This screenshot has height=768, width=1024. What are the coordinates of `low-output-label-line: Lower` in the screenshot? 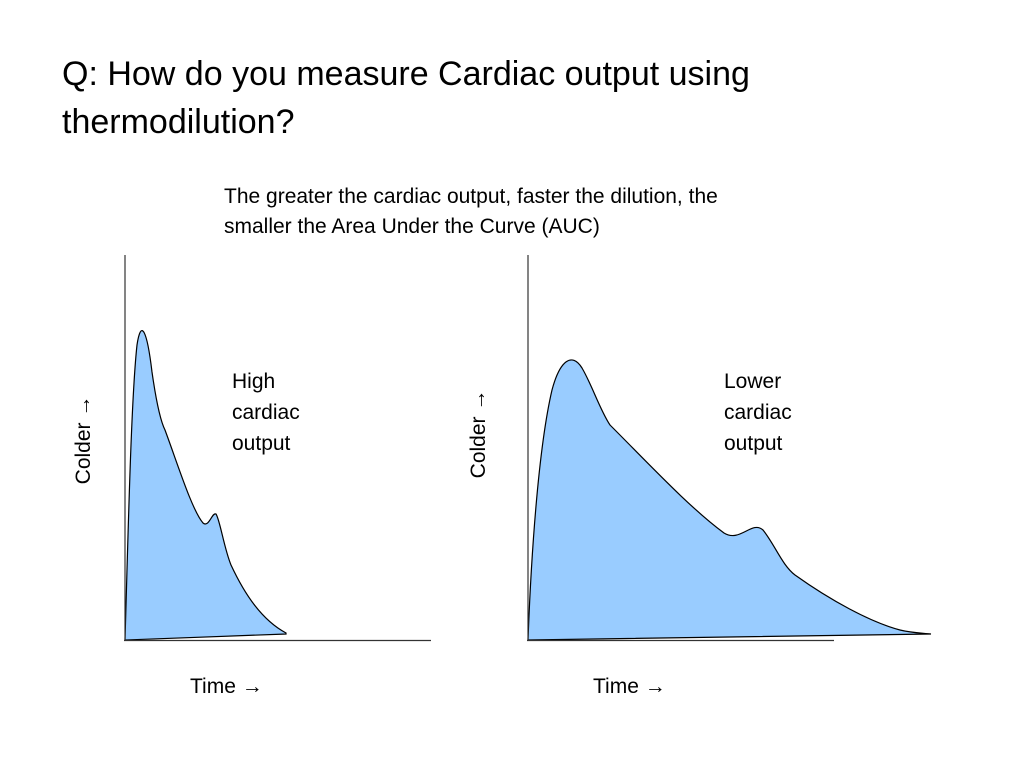 It's located at (753, 381).